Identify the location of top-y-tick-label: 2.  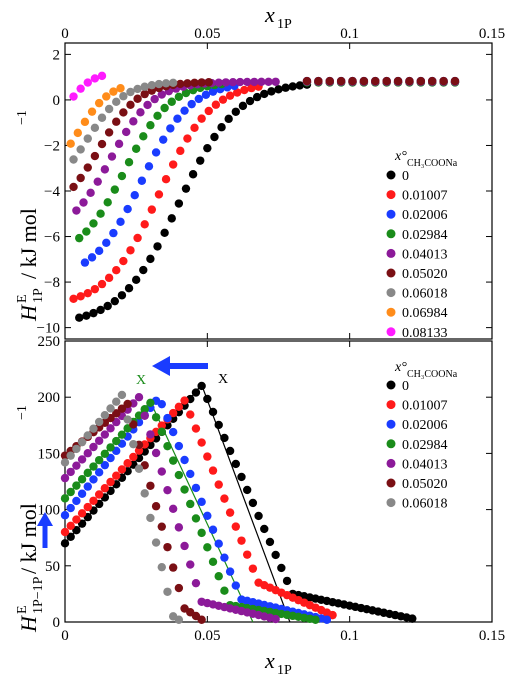
(57, 55).